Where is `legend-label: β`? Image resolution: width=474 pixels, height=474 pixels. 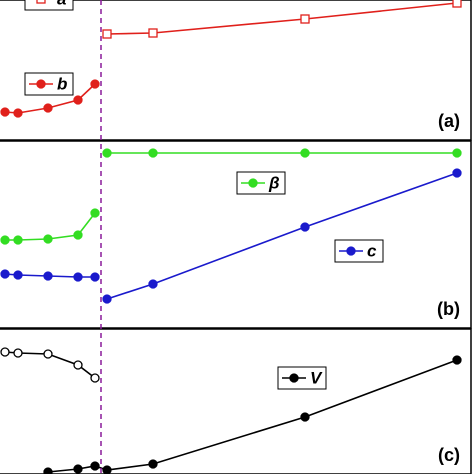
legend-label: β is located at coordinates (274, 182).